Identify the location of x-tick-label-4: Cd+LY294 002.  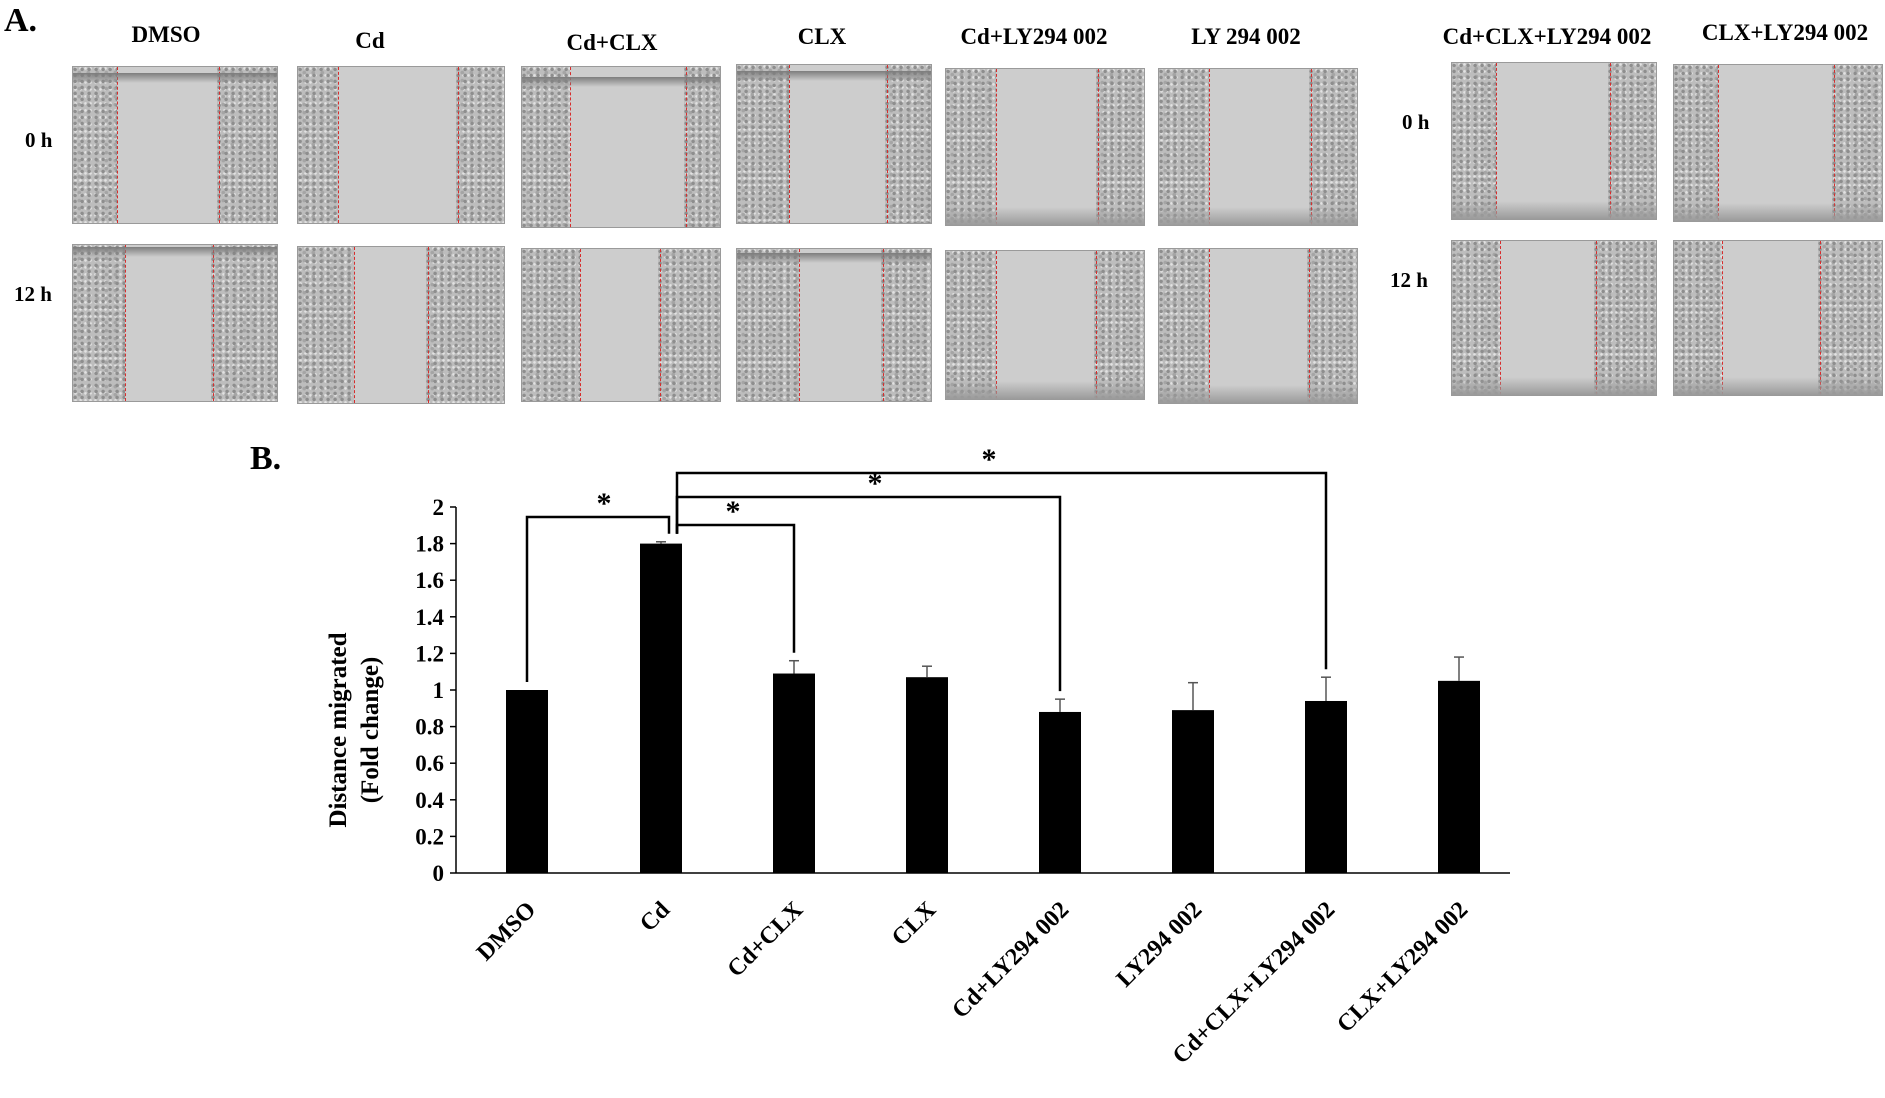
(1010, 960).